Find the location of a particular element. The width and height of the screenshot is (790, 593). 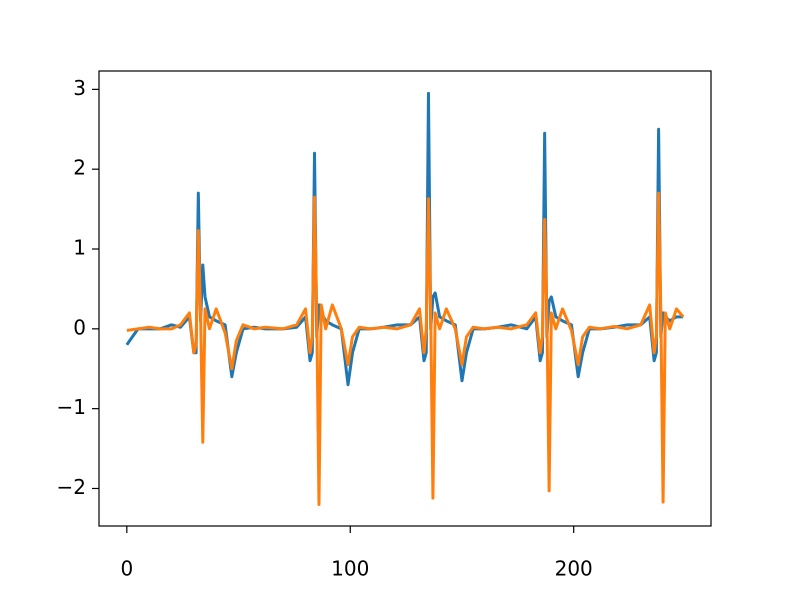

y-tick-label: 3 is located at coordinates (79, 88).